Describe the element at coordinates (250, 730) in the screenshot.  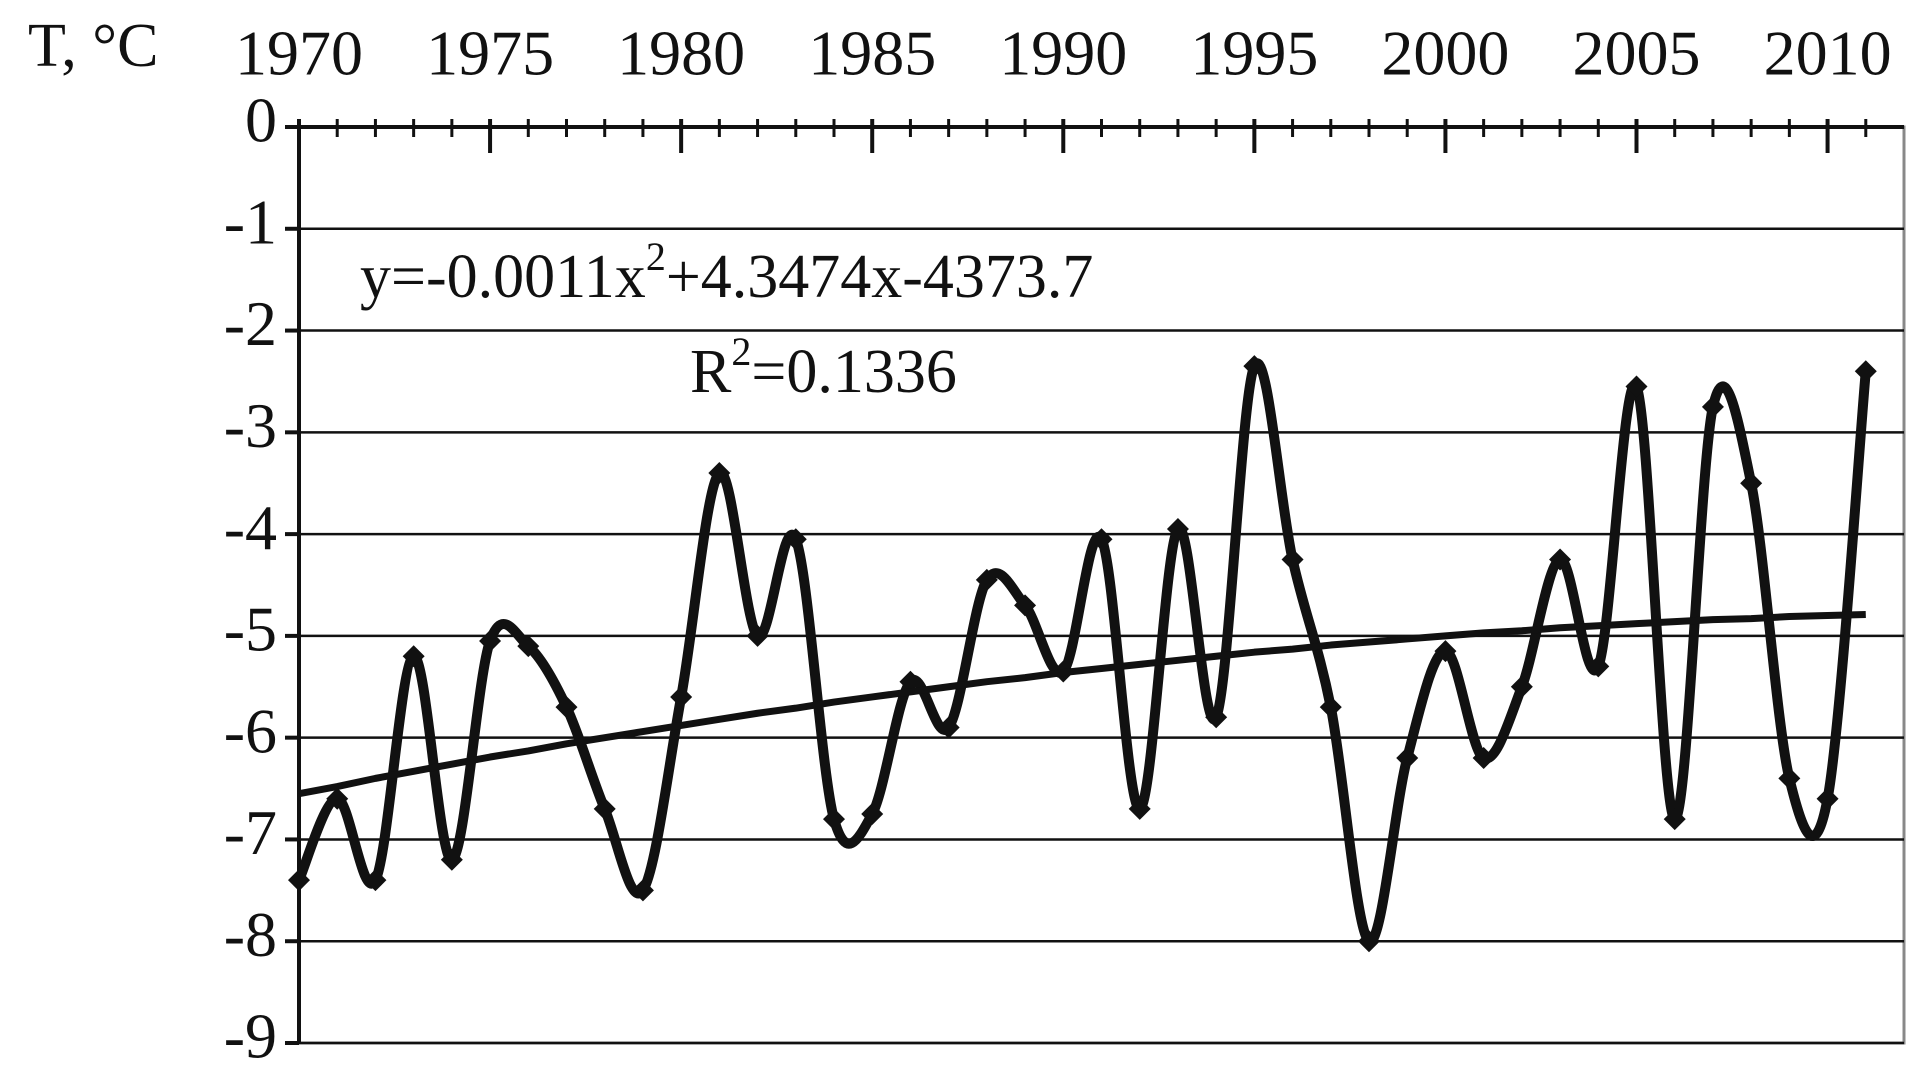
I see `y-tick-label: -6` at that location.